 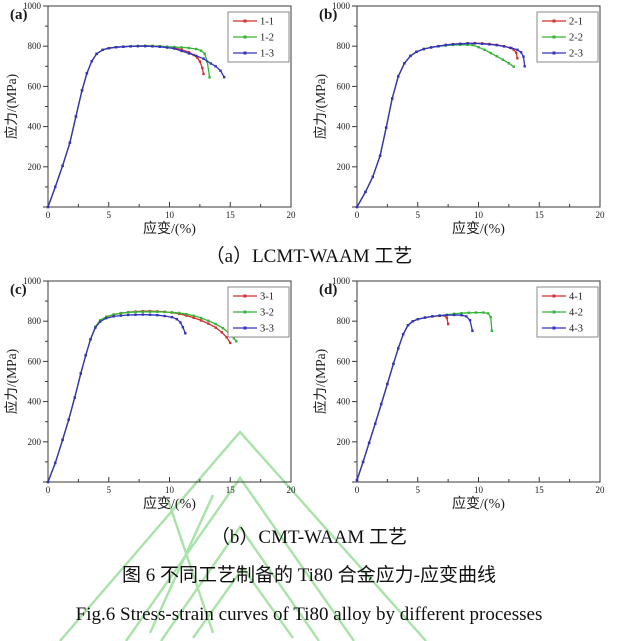 I want to click on y-tick-label: 200, so click(x=344, y=442).